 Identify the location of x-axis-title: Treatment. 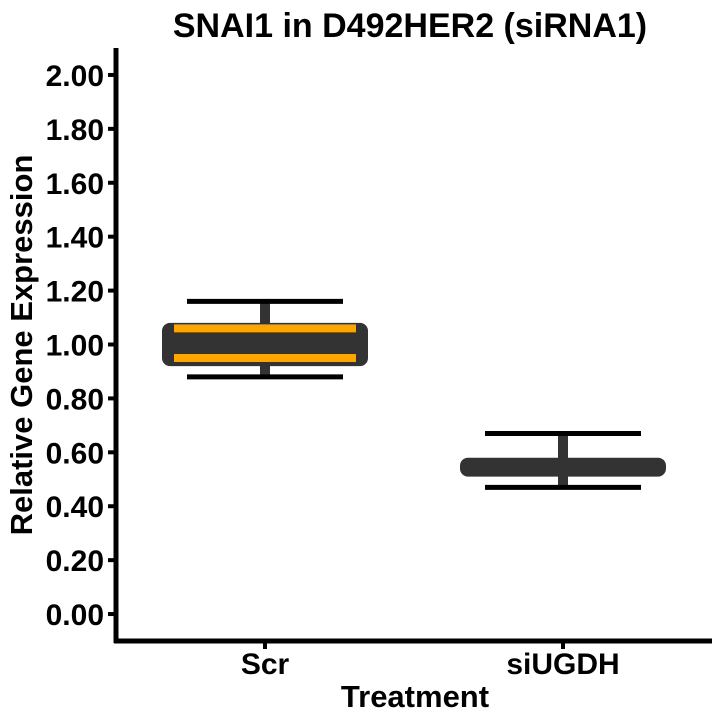
(415, 696).